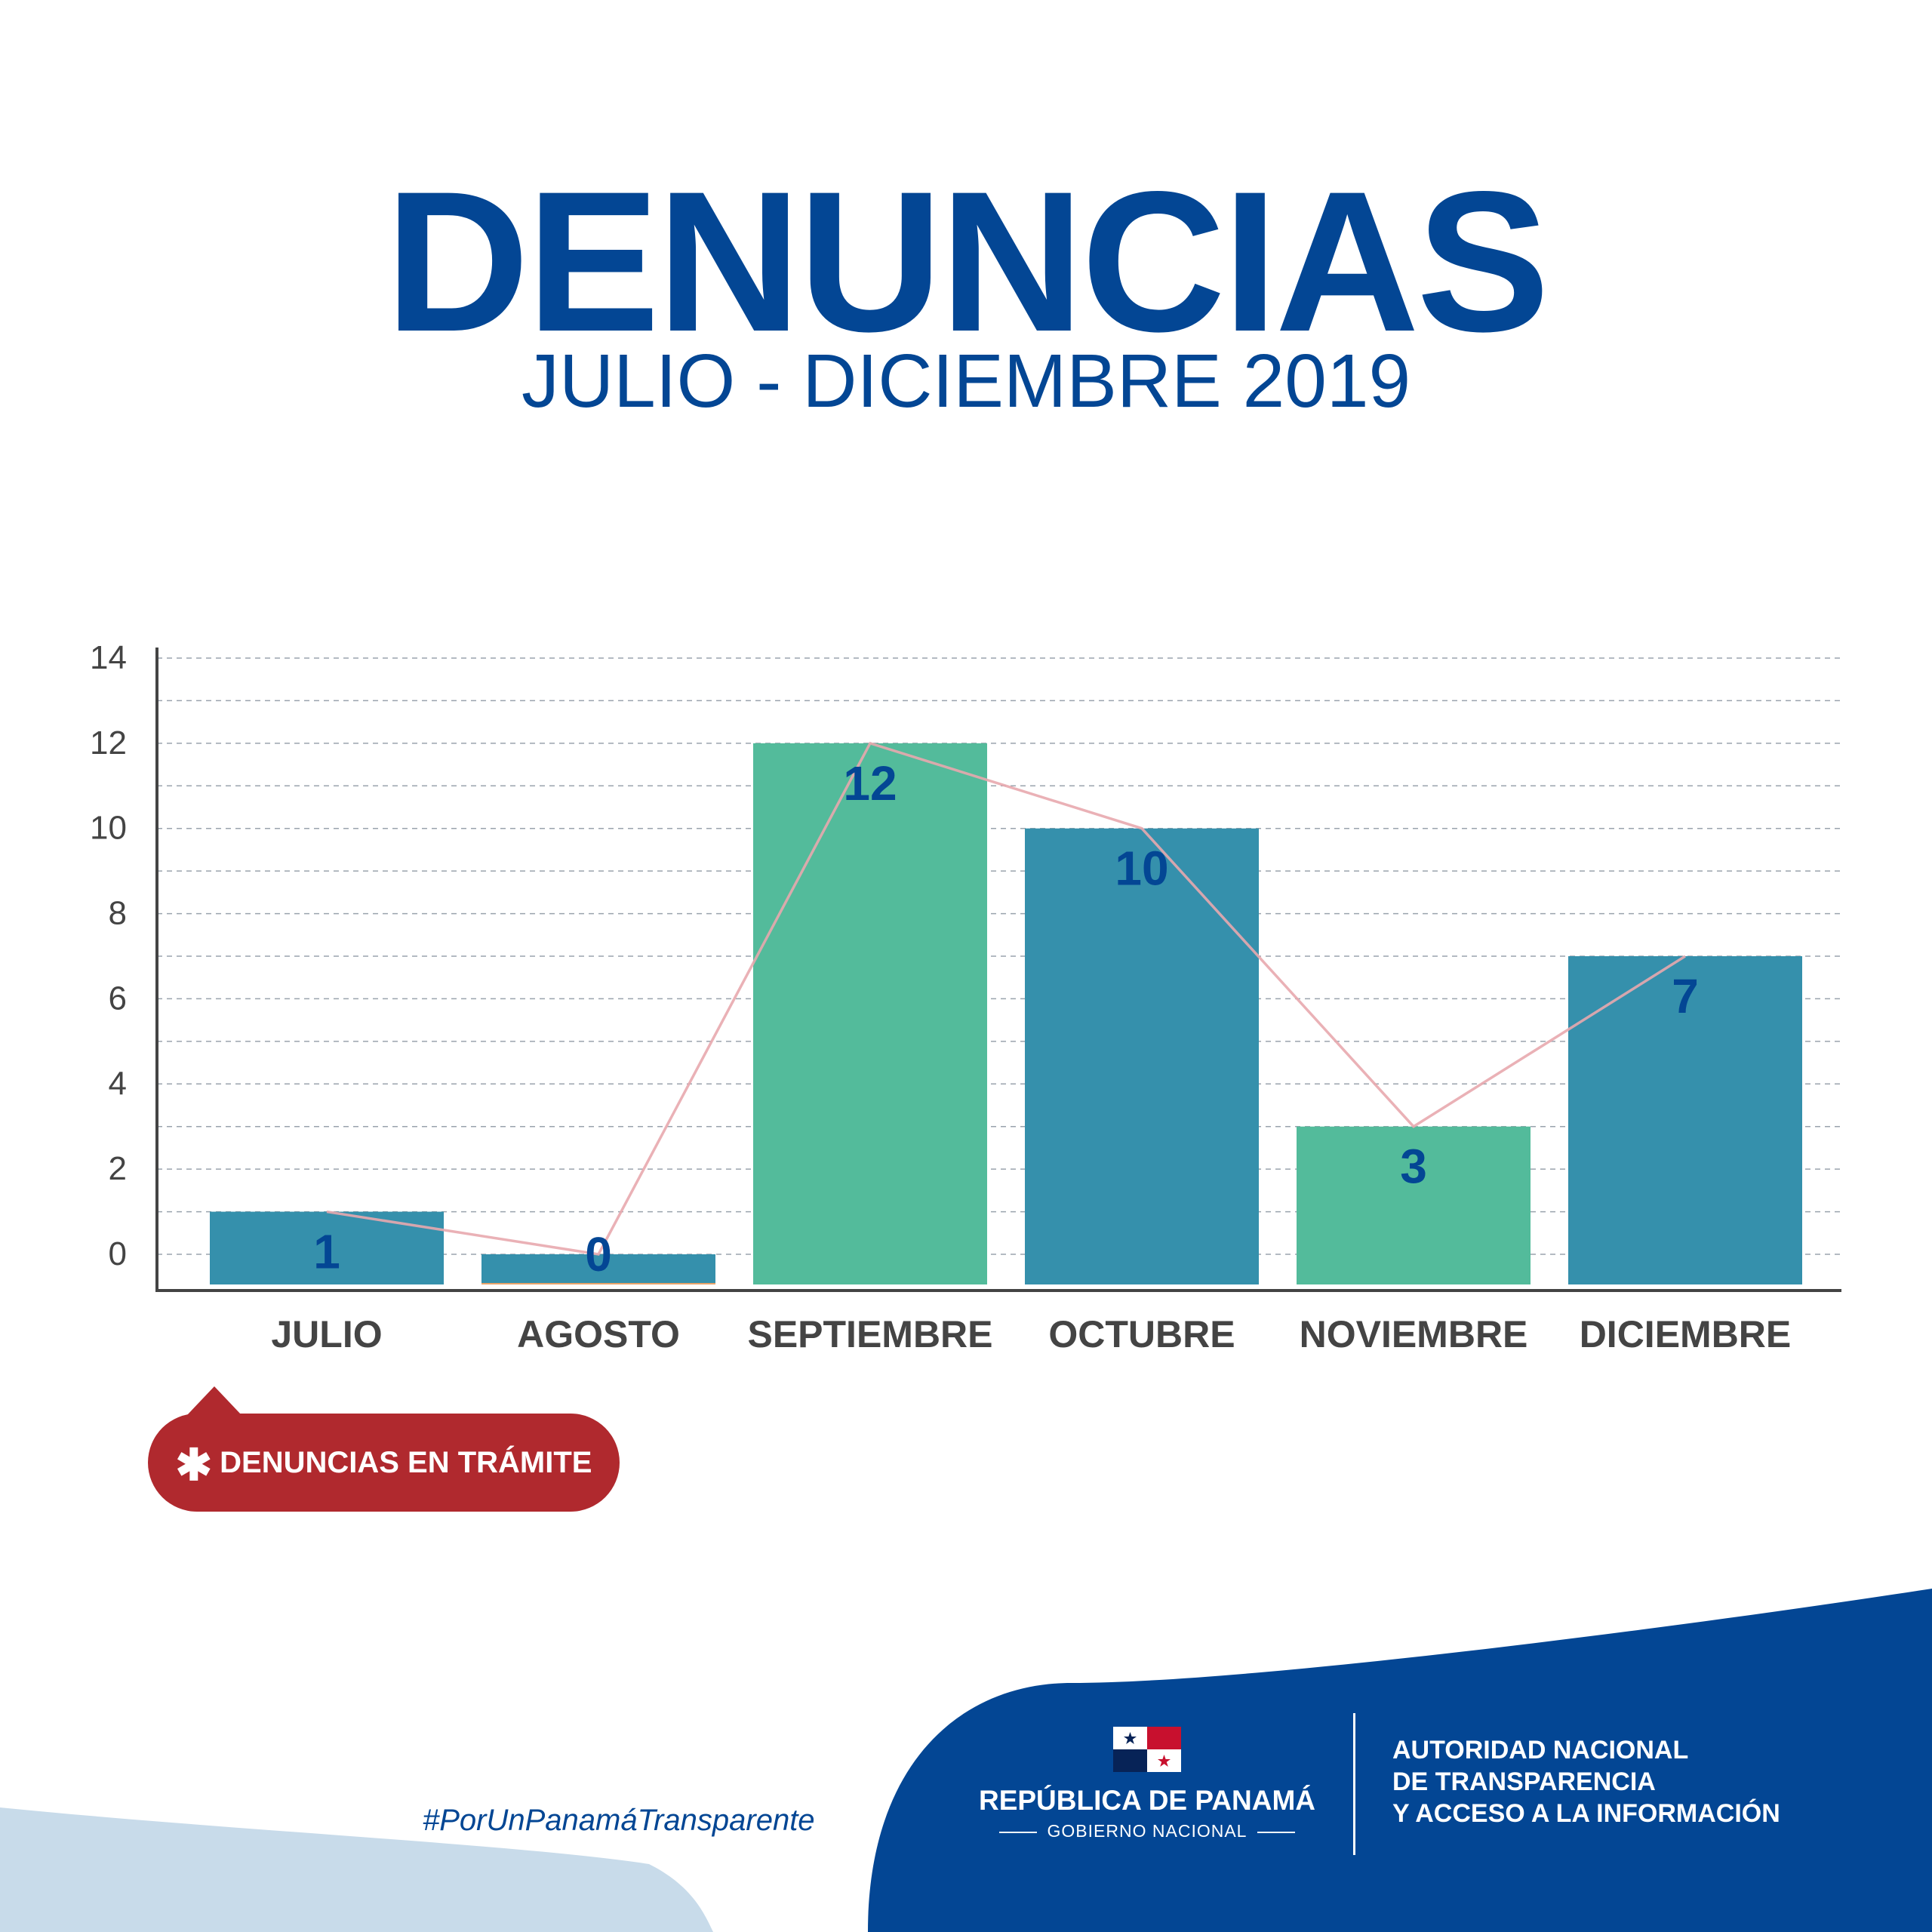  Describe the element at coordinates (619, 1820) in the screenshot. I see `hashtag: #PorUnPanamáTransparente` at that location.